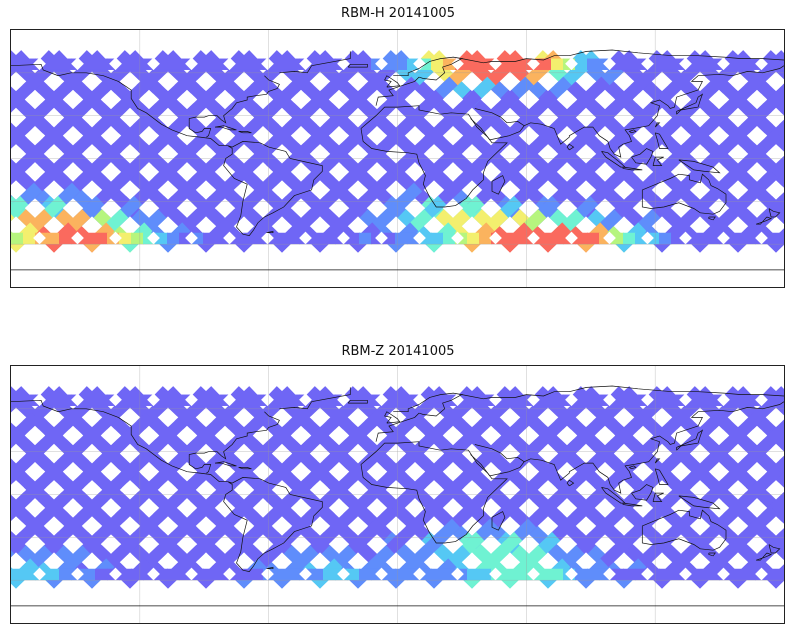  What do you see at coordinates (774, 549) in the screenshot?
I see `coastline-nz-n` at bounding box center [774, 549].